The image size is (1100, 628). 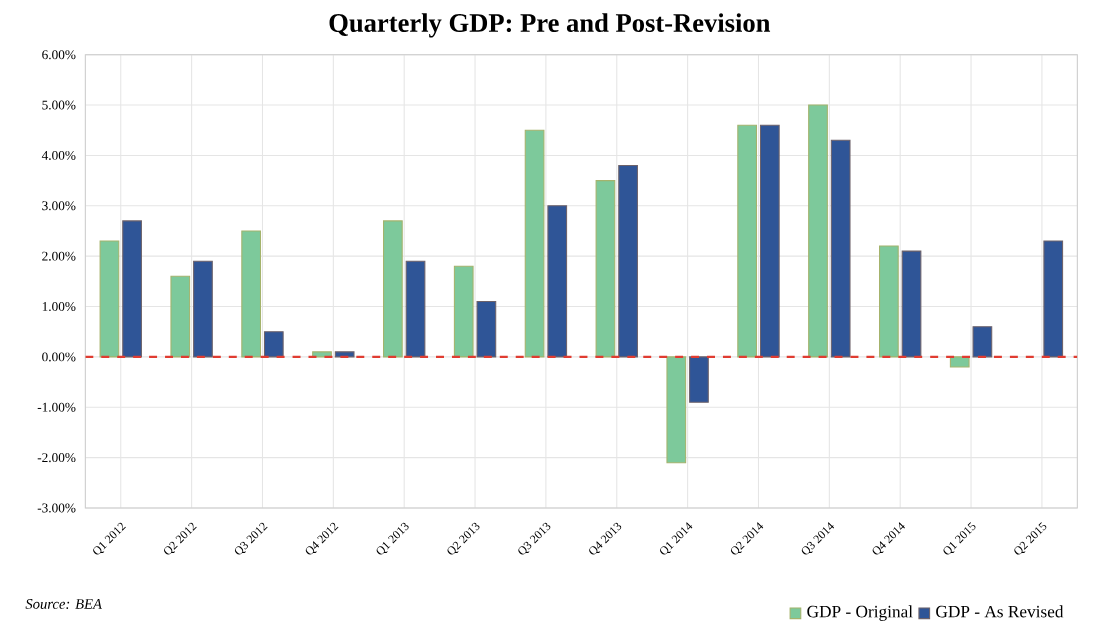 I want to click on chart-title: Quarterly GDP: Pre and Post-Revision, so click(x=550, y=25).